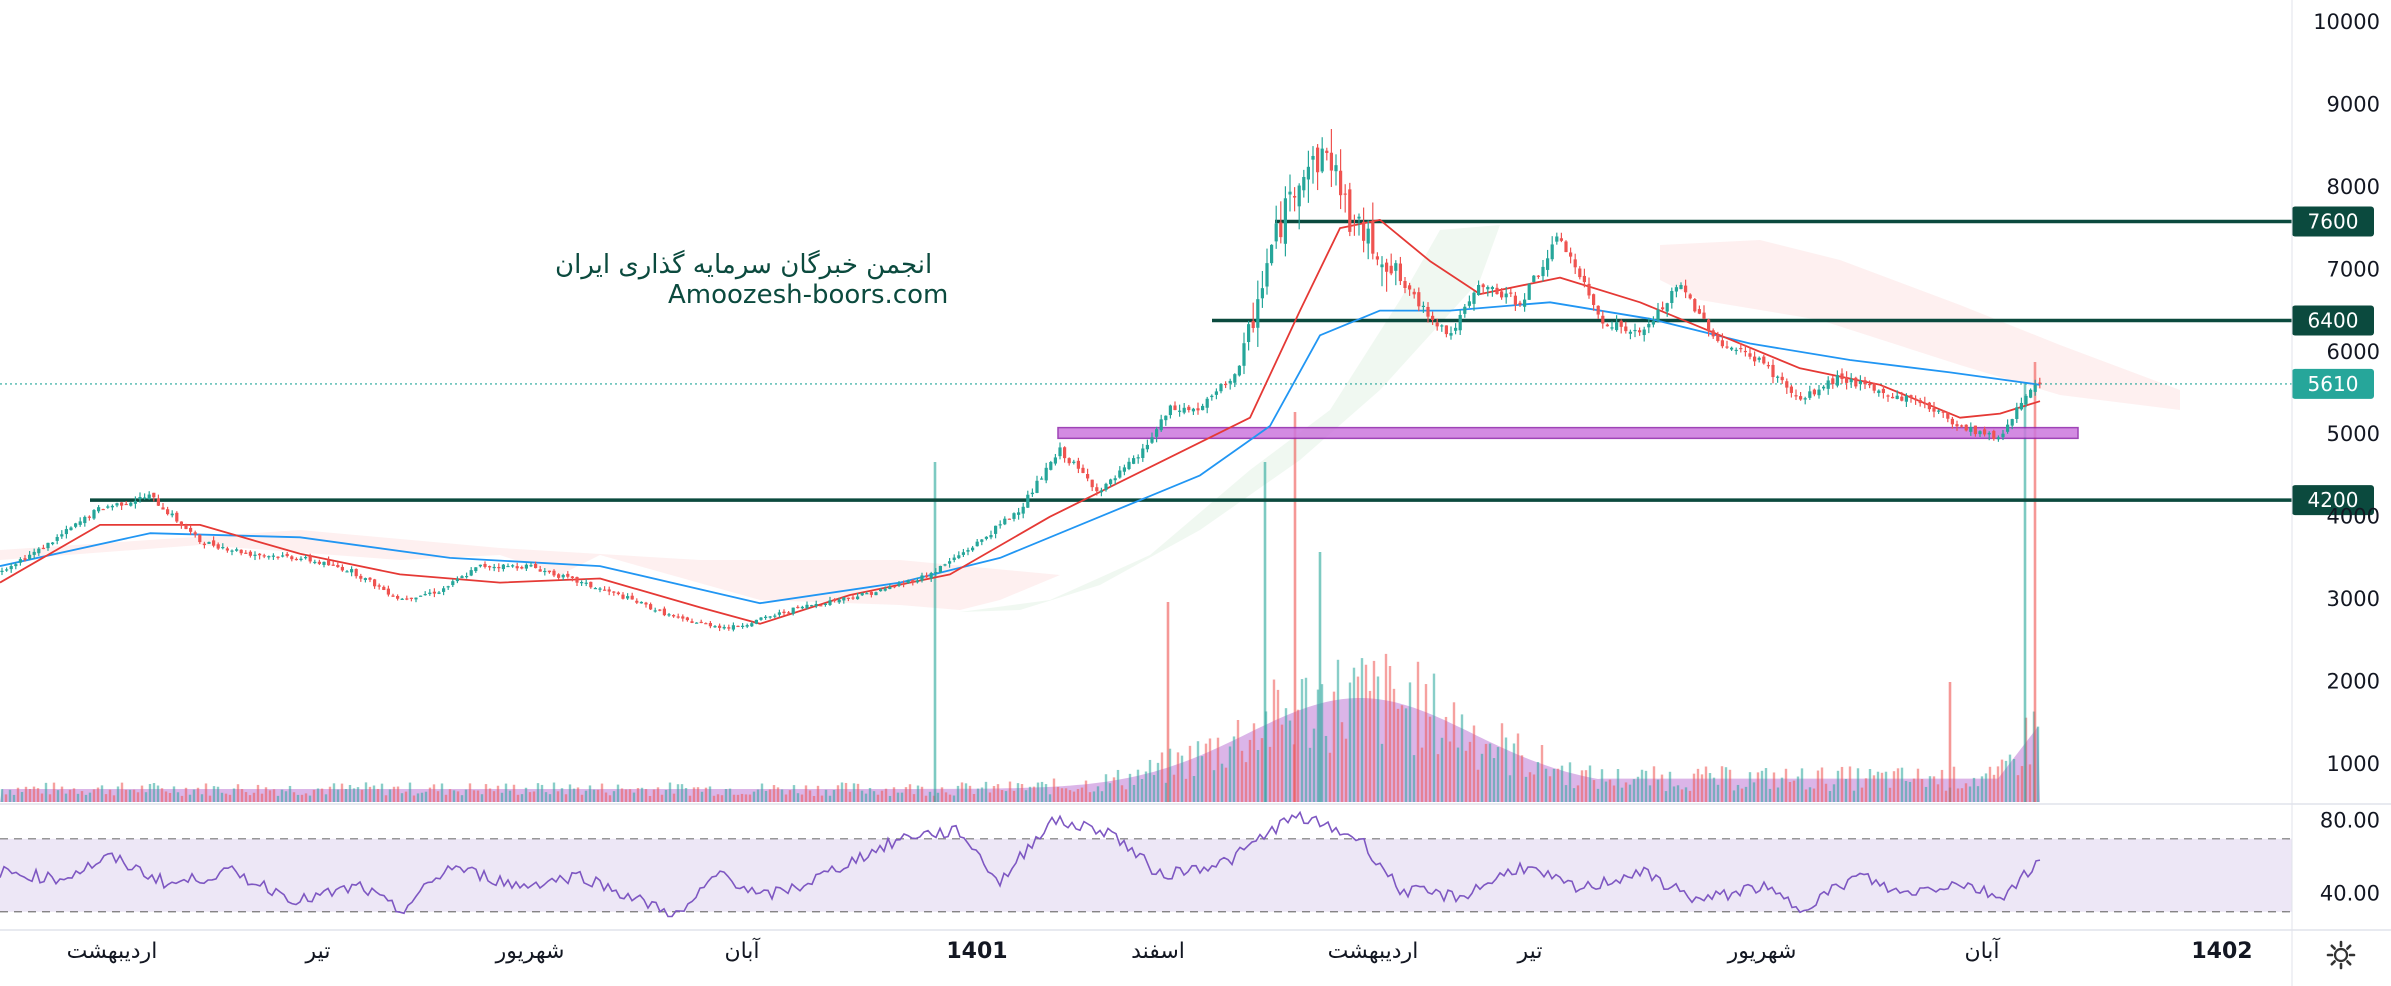 This screenshot has width=2391, height=986. I want to click on price-tick-label: 1000, so click(2353, 764).